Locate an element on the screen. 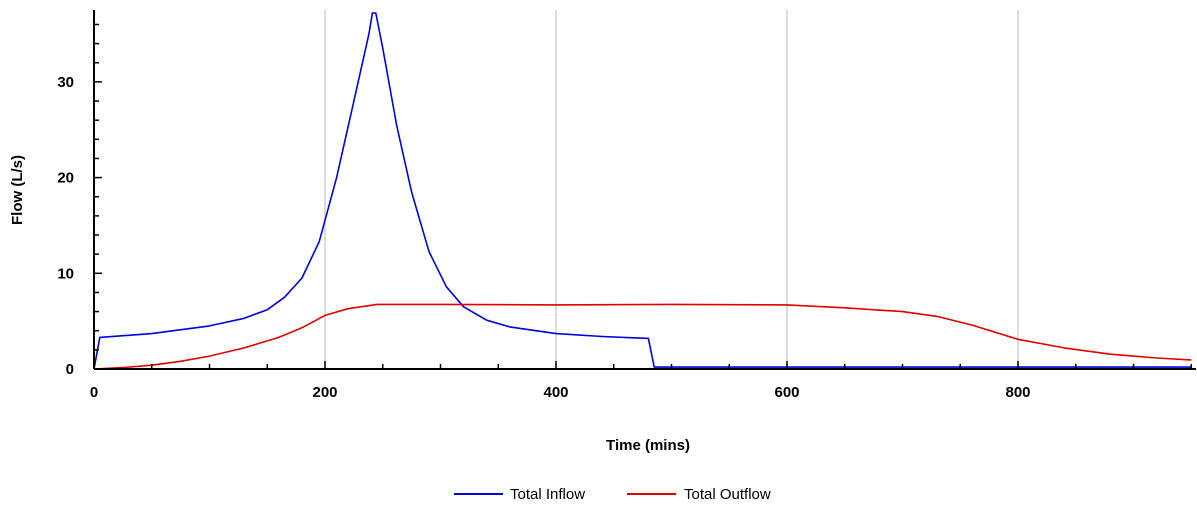  legend-inflow-label: Total Inflow is located at coordinates (547, 494).